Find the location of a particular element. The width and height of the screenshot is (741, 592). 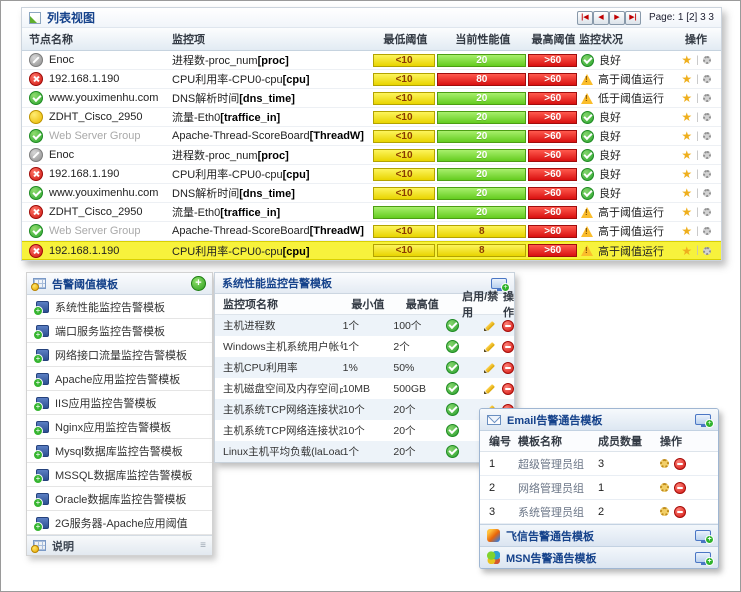

description-bar: 说明 ≡ is located at coordinates (119, 545).